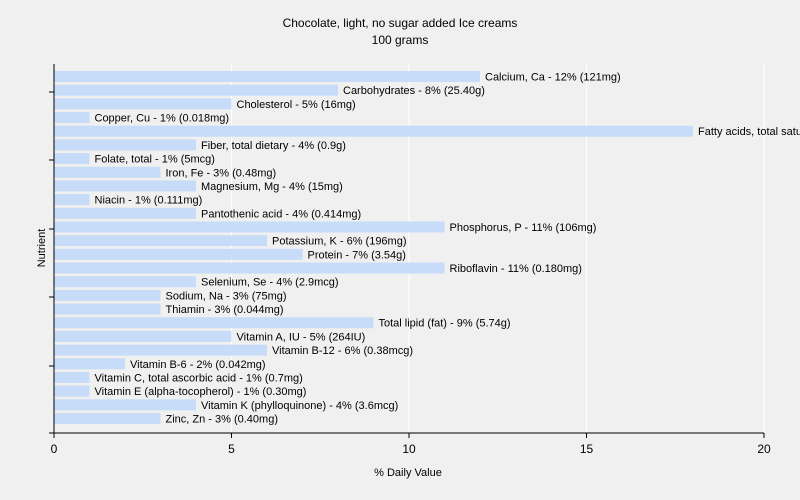 The image size is (800, 500). What do you see at coordinates (222, 420) in the screenshot?
I see `bar-label-25: Zinc, Zn - 3% (0.40mg)` at bounding box center [222, 420].